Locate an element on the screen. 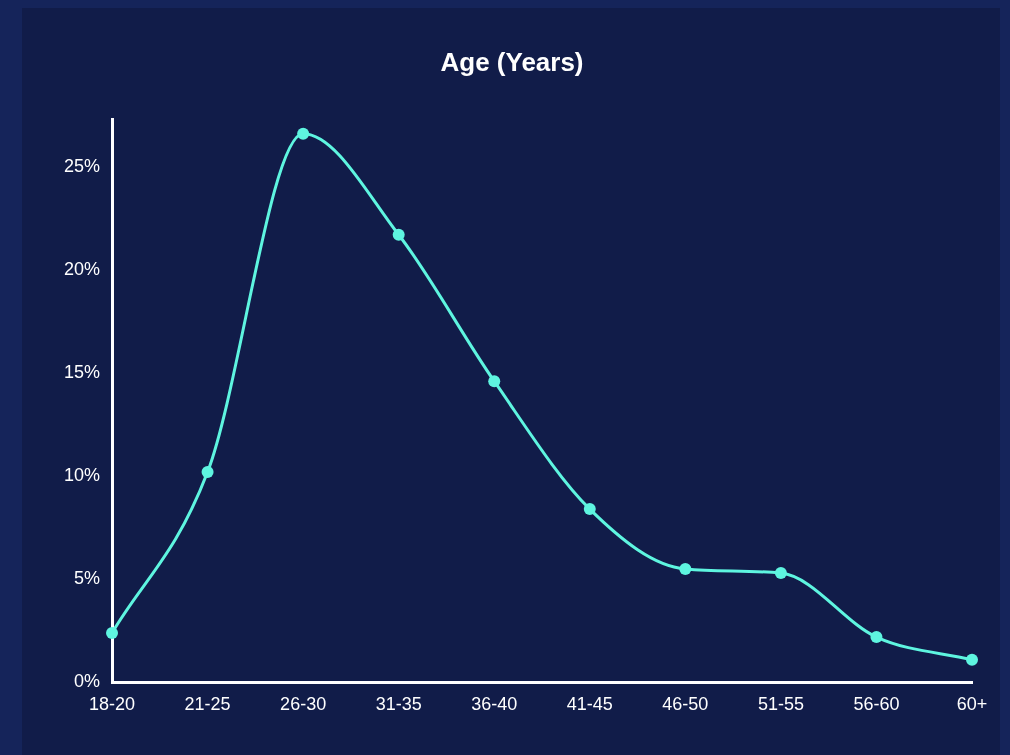  y-tick-label: 10% is located at coordinates (82, 475).